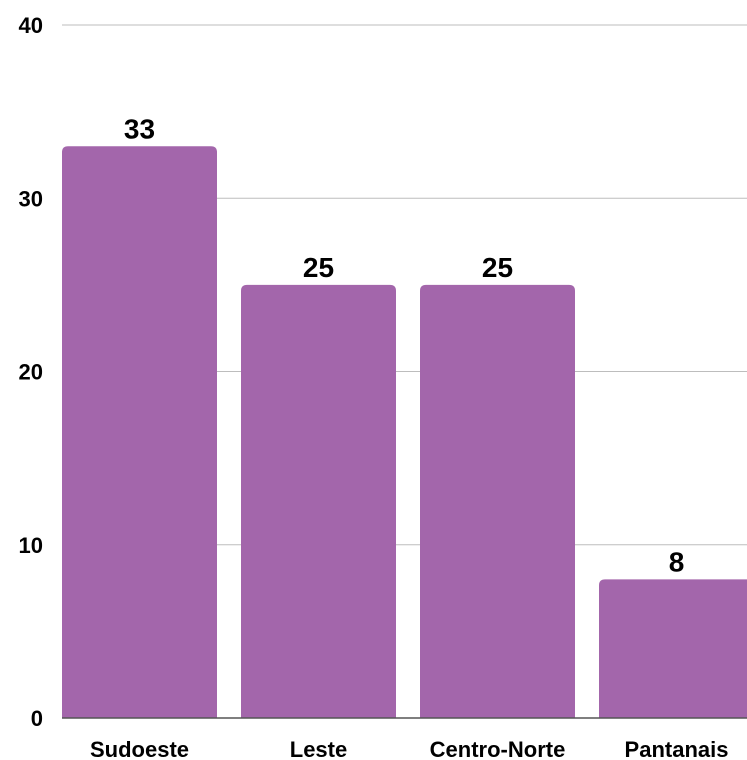 The image size is (747, 760). What do you see at coordinates (31, 25) in the screenshot?
I see `y-tick-label-40: 40` at bounding box center [31, 25].